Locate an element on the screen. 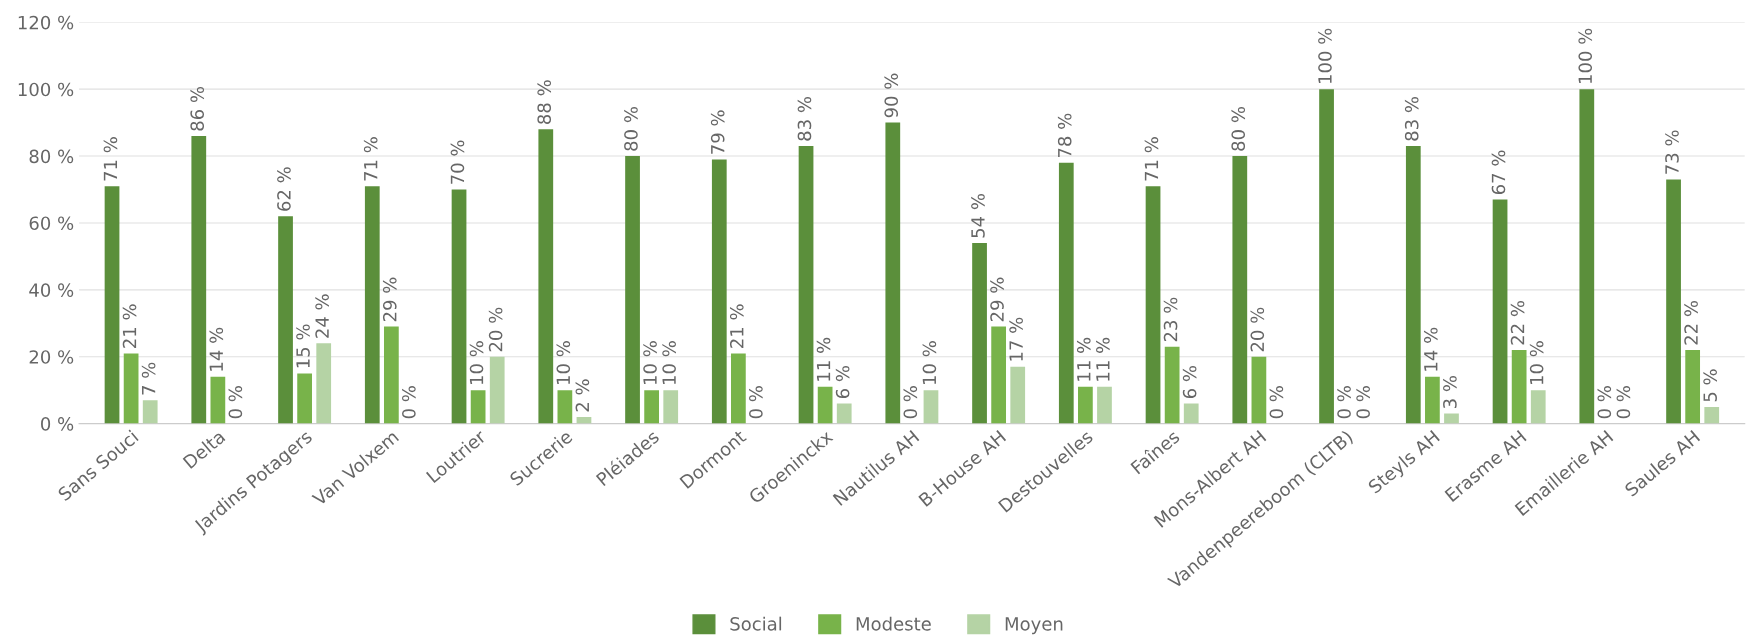 The height and width of the screenshot is (637, 1757). data-label: 80 % is located at coordinates (631, 129).